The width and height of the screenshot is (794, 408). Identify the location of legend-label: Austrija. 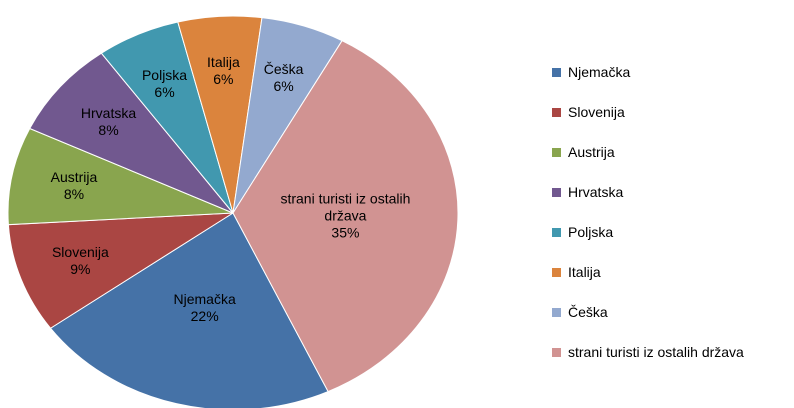
(591, 152).